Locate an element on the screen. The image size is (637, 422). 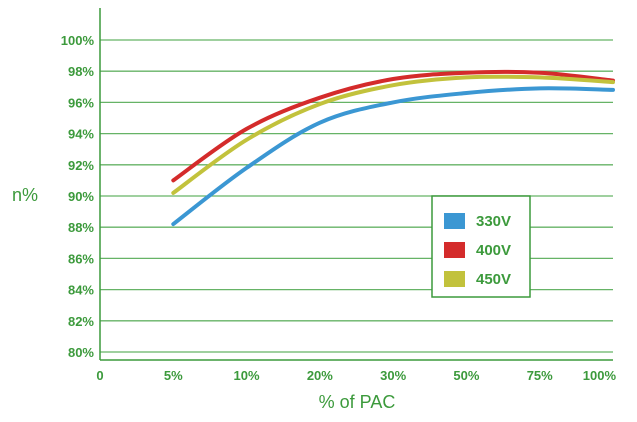
x-axis-label: % of PAC is located at coordinates (357, 402).